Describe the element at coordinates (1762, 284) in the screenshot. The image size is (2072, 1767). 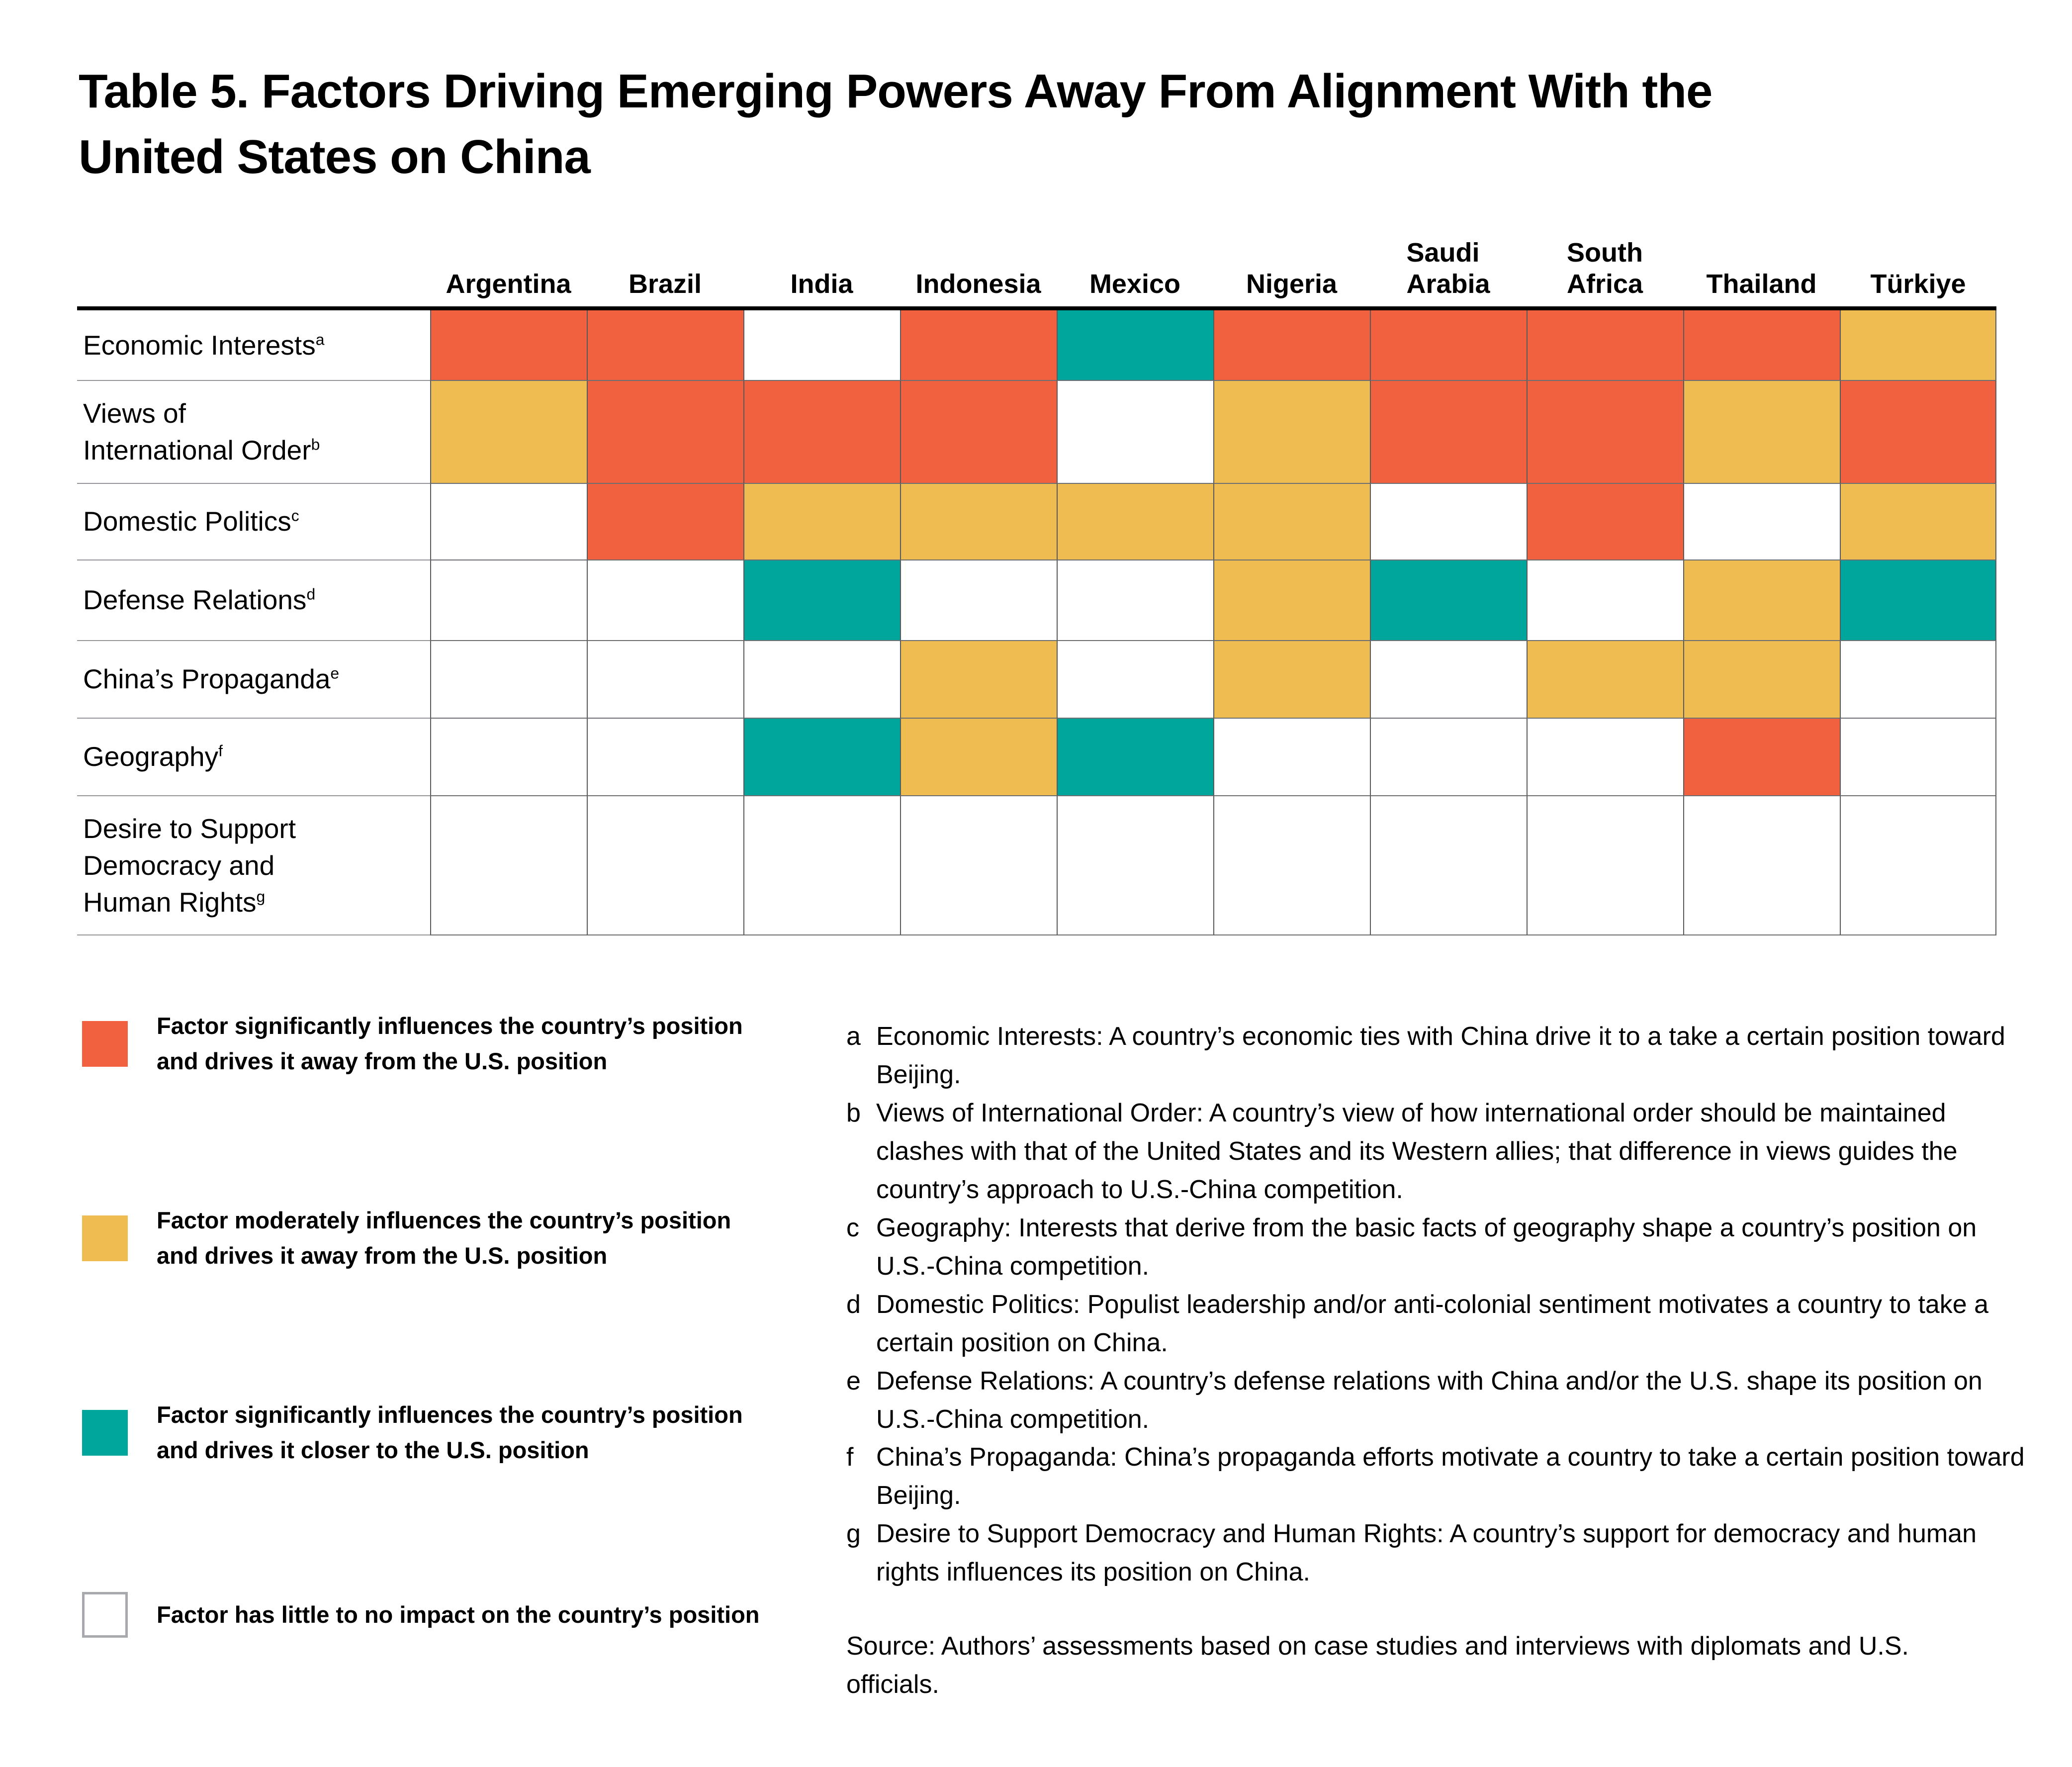
I see `column-header: Thailand` at that location.